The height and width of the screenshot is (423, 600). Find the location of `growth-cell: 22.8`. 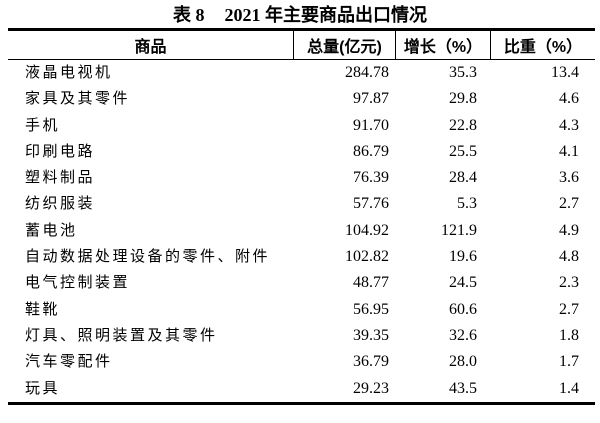

growth-cell: 22.8 is located at coordinates (463, 125).